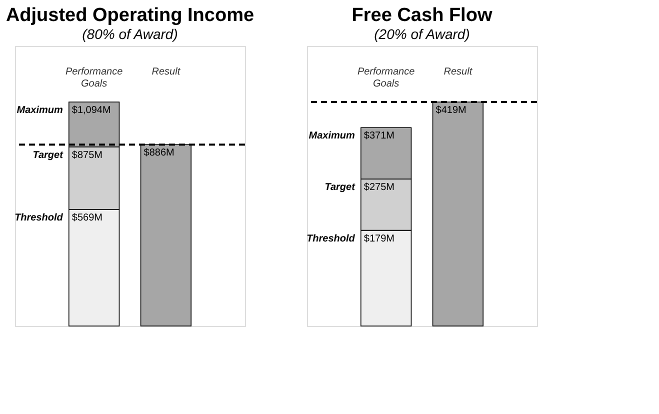 This screenshot has width=659, height=414. Describe the element at coordinates (422, 34) in the screenshot. I see `chart-subtitle: (20% of Award)` at that location.